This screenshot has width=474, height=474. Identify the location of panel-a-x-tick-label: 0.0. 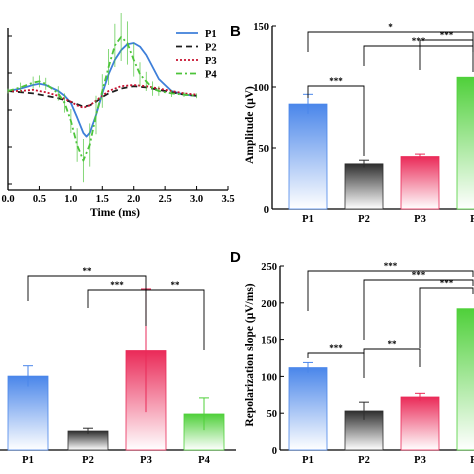
(7, 199).